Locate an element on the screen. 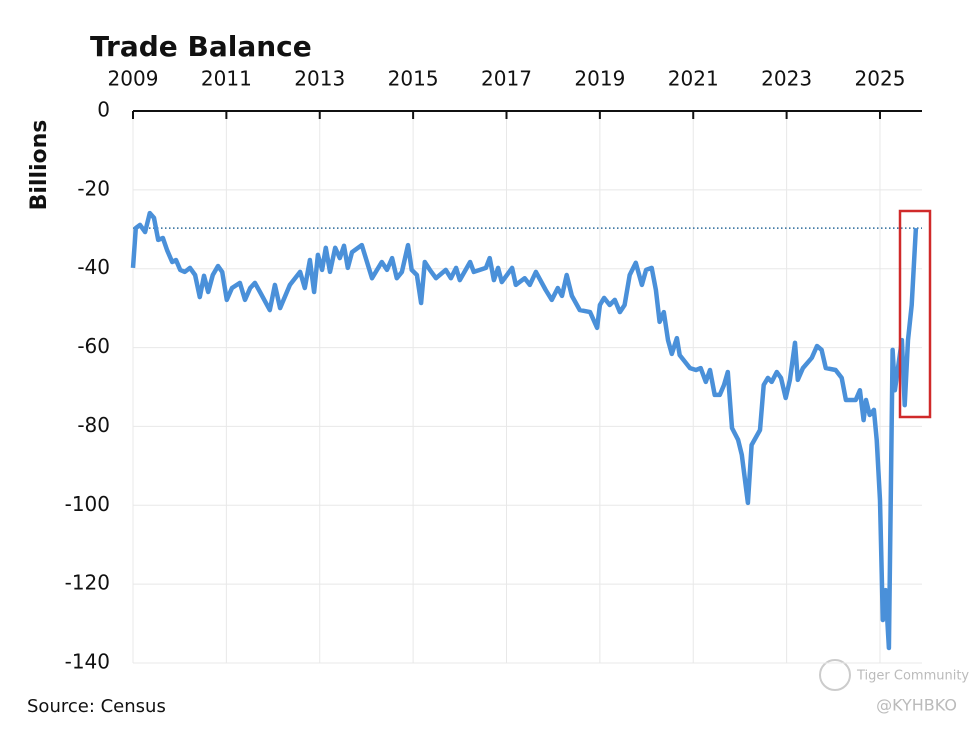 The image size is (975, 729). x-tick-label: 2015 is located at coordinates (413, 79).